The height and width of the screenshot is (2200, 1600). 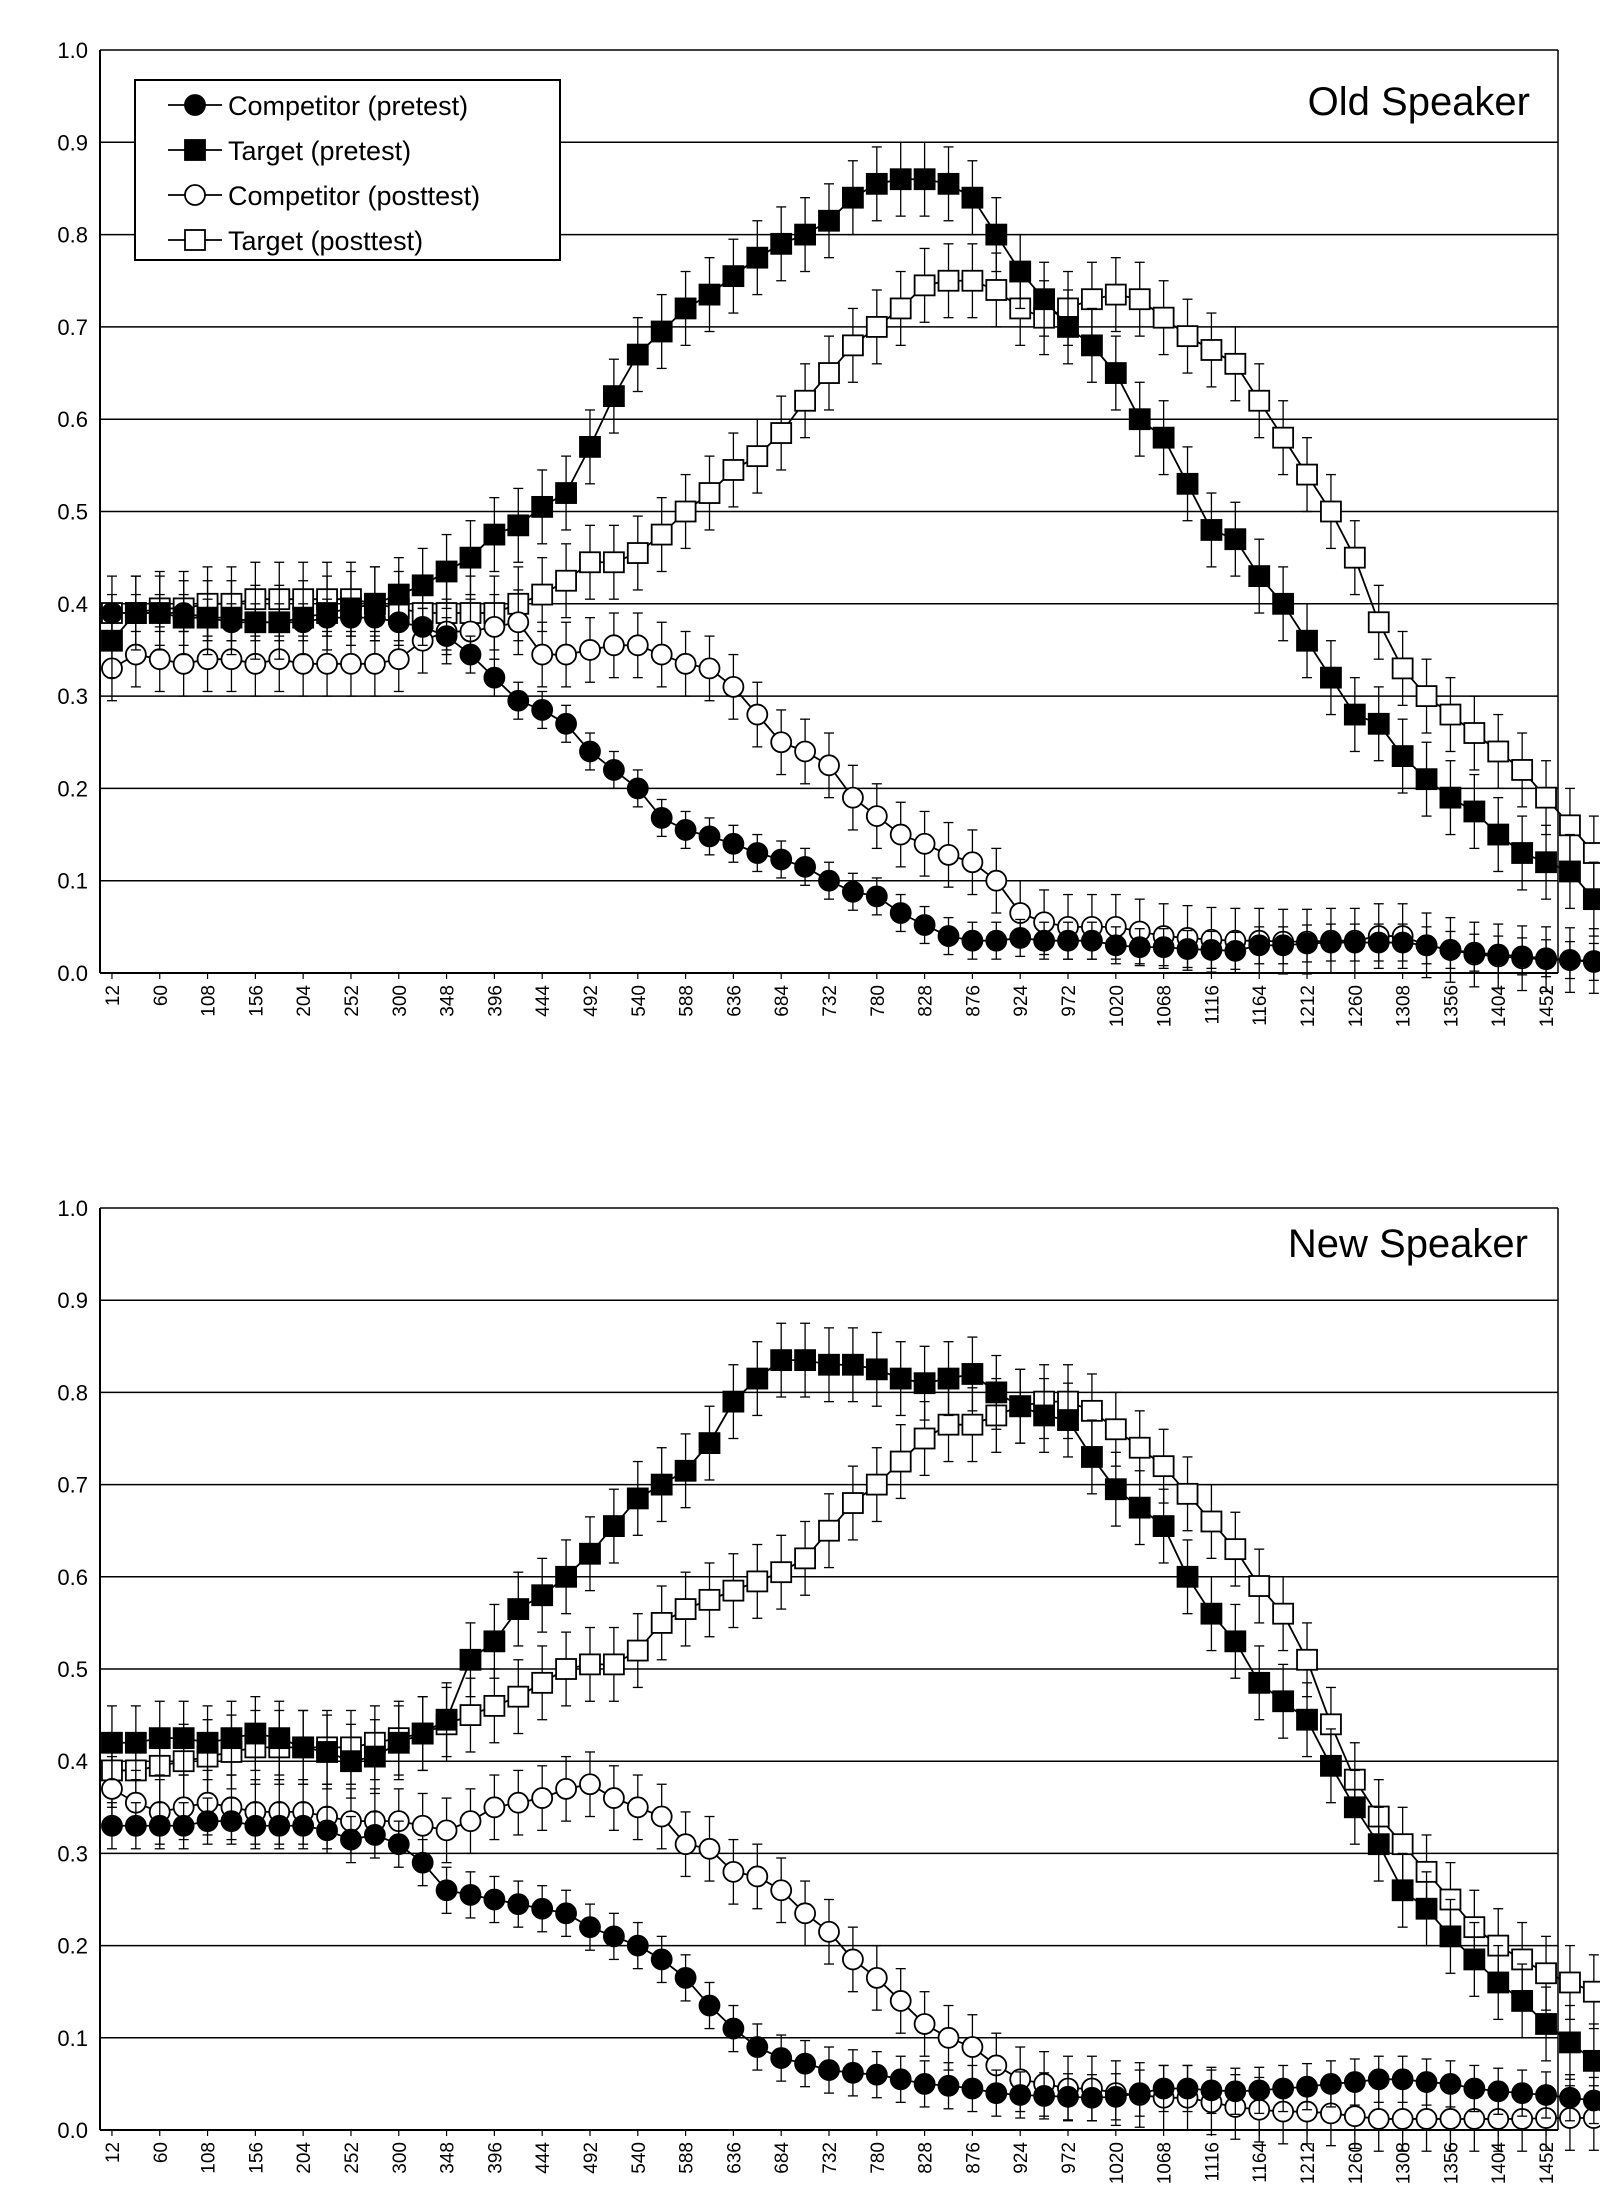 I want to click on x-tick-label: 636, so click(x=734, y=1001).